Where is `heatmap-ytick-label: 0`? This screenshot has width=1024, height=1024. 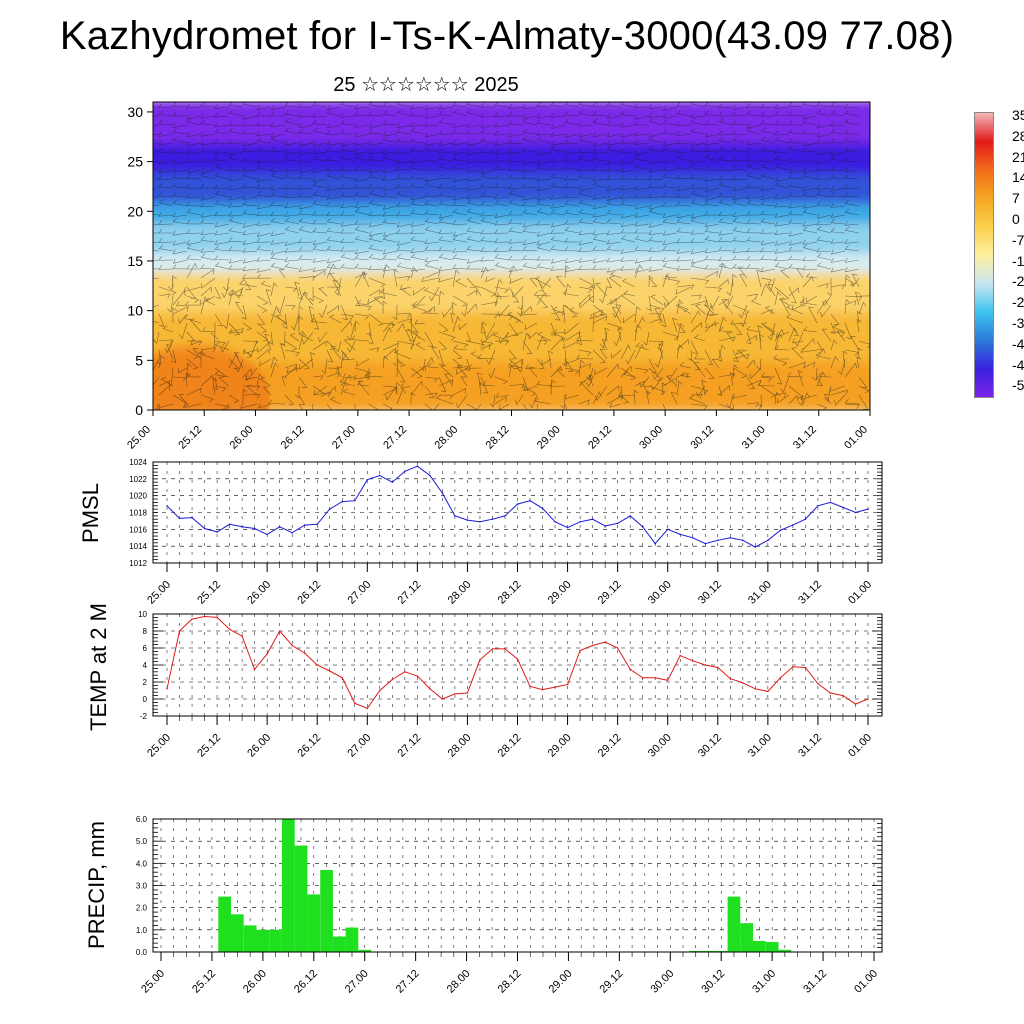 heatmap-ytick-label: 0 is located at coordinates (139, 410).